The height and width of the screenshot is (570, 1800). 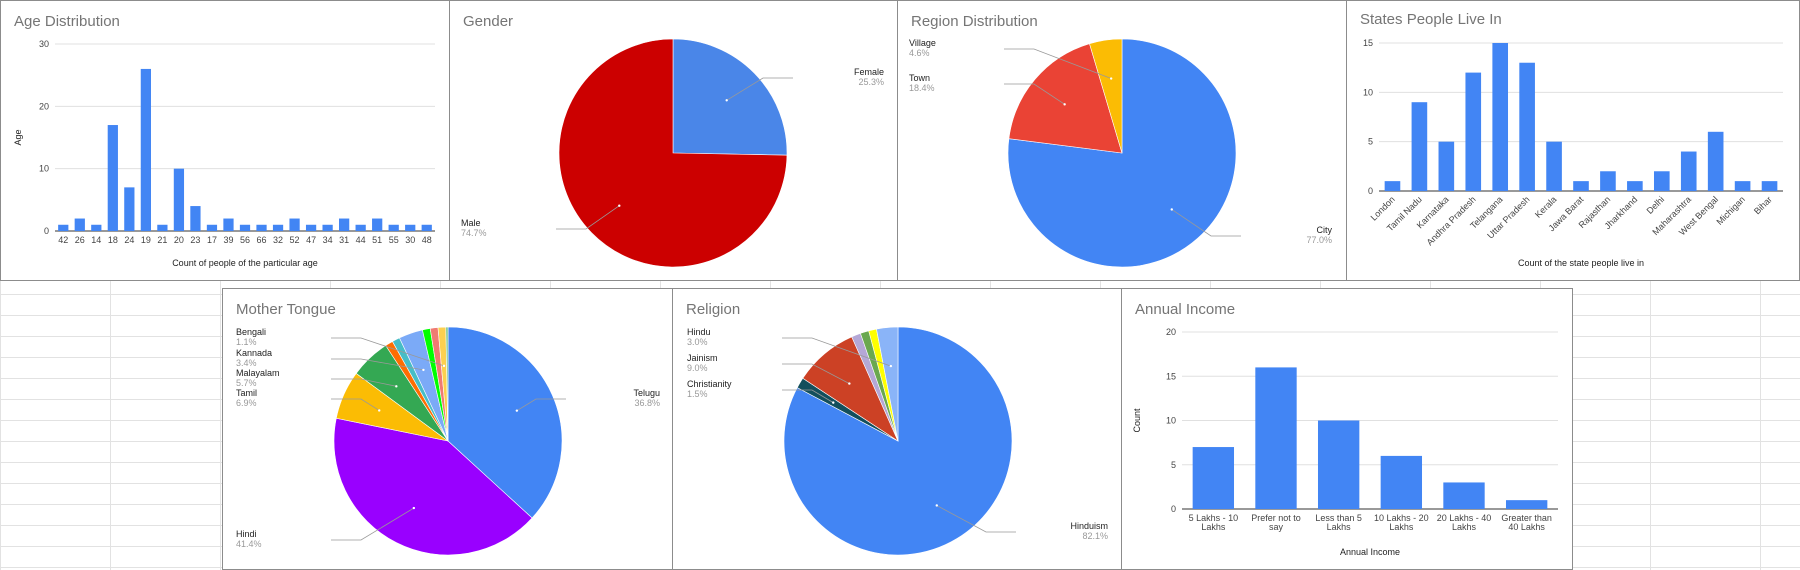 What do you see at coordinates (709, 384) in the screenshot?
I see `slice-label: Christianity` at bounding box center [709, 384].